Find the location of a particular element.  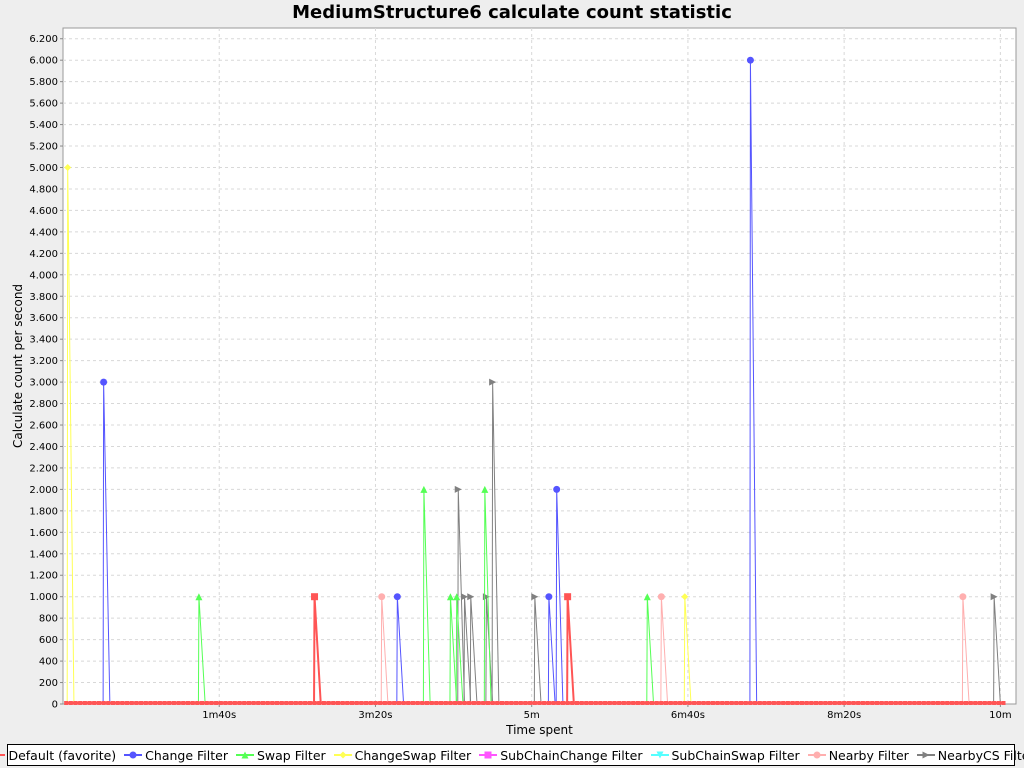

legend-label: Swap Filter is located at coordinates (291, 755).